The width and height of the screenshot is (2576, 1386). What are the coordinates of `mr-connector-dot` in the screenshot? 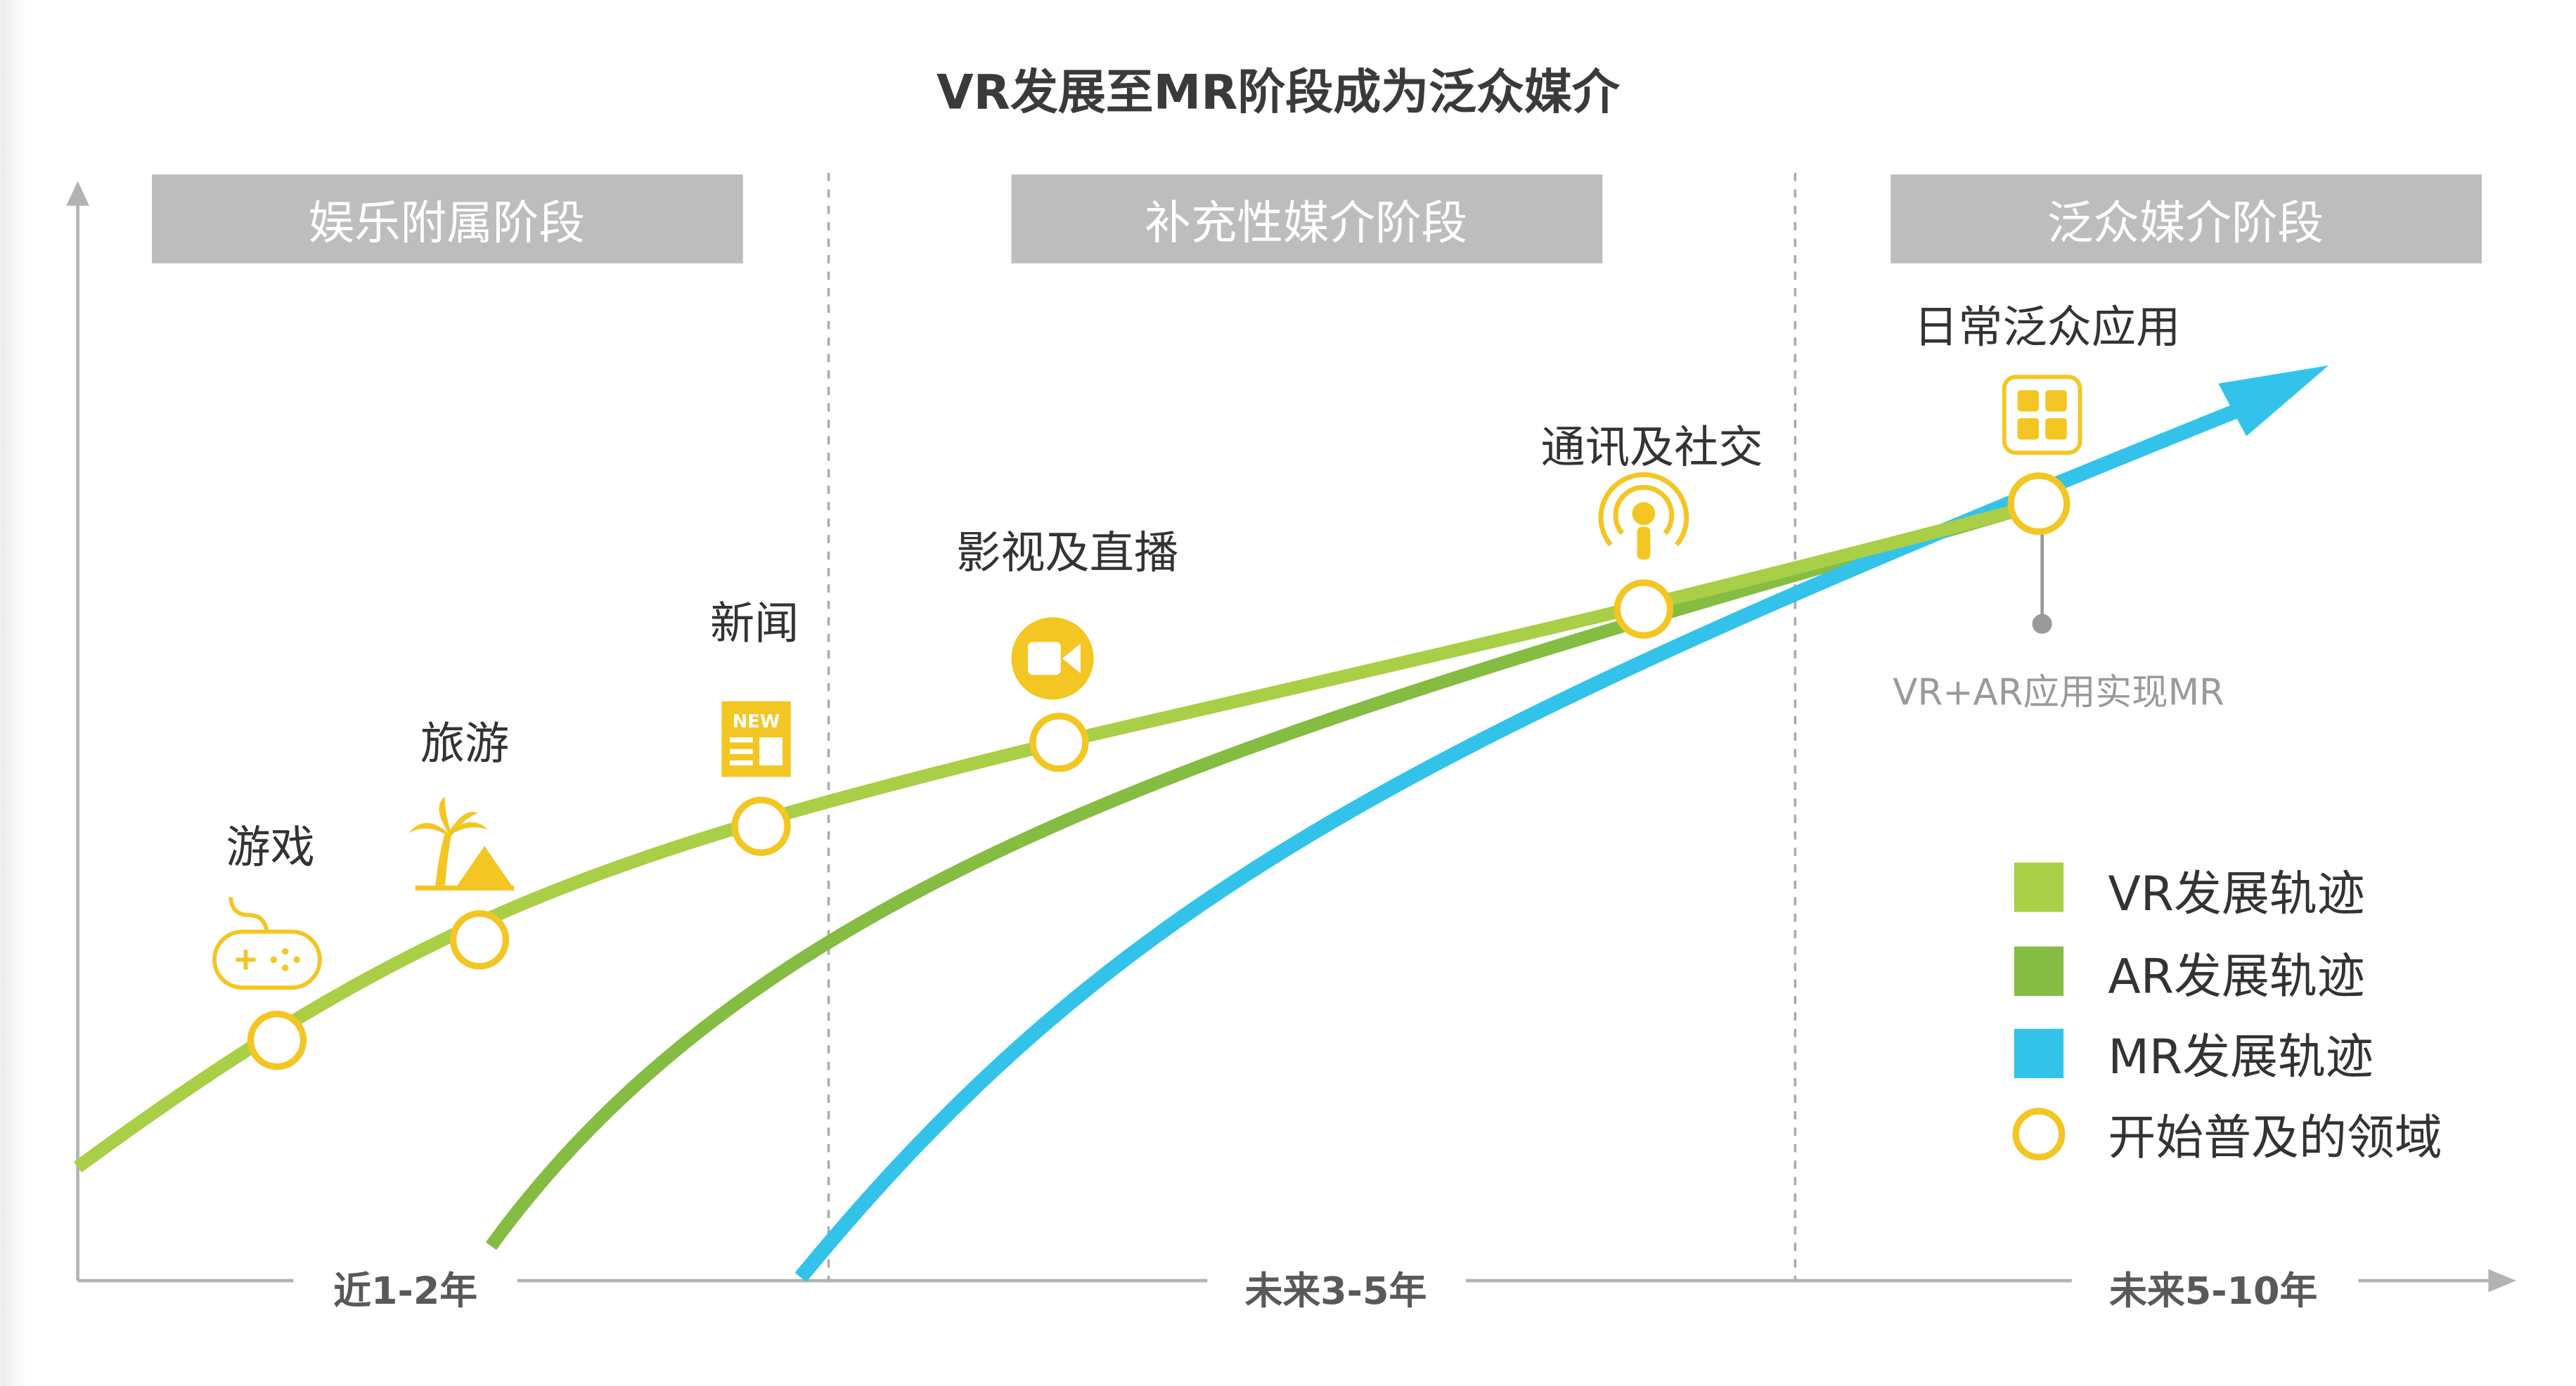 It's located at (2042, 624).